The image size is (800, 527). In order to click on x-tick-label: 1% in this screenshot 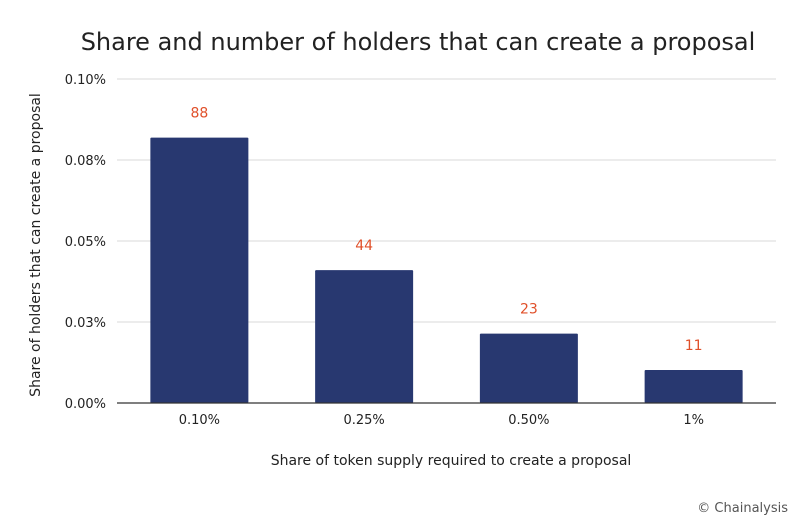, I will do `click(693, 420)`.